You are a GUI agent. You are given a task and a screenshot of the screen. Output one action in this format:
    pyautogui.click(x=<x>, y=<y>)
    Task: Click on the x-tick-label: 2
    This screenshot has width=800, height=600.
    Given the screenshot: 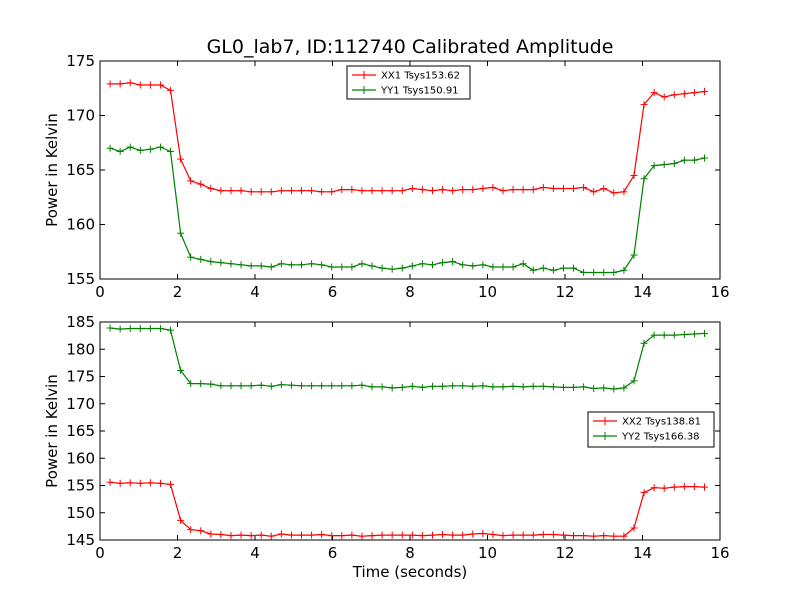 What is the action you would take?
    pyautogui.click(x=178, y=292)
    